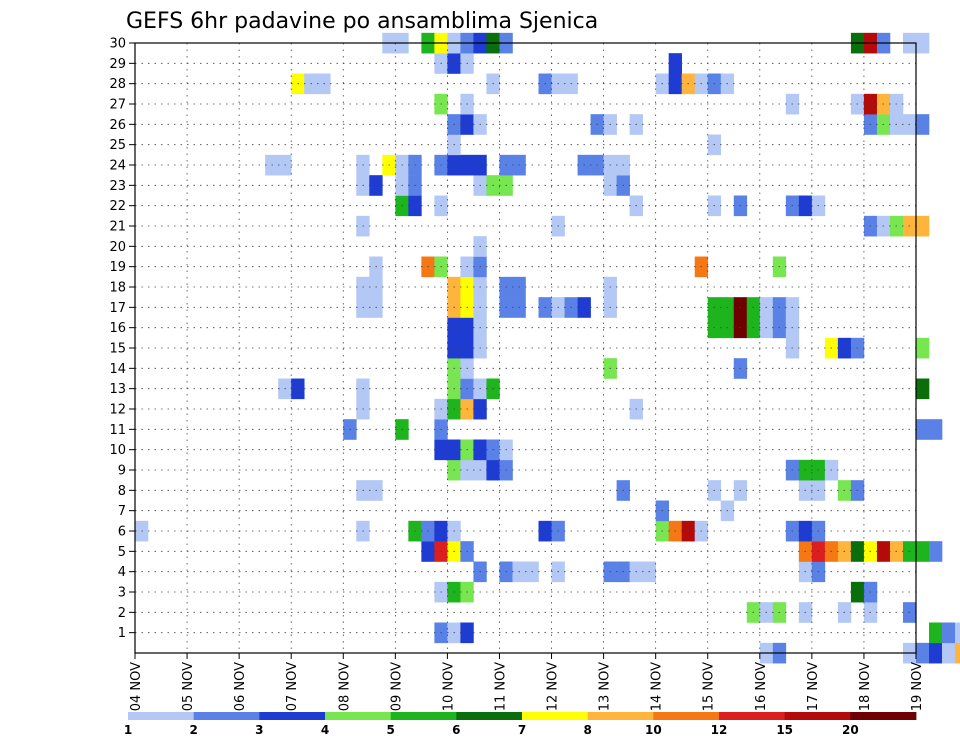 Image resolution: width=960 pixels, height=742 pixels. Describe the element at coordinates (188, 686) in the screenshot. I see `x-tick-label-1: 05 NOV` at that location.